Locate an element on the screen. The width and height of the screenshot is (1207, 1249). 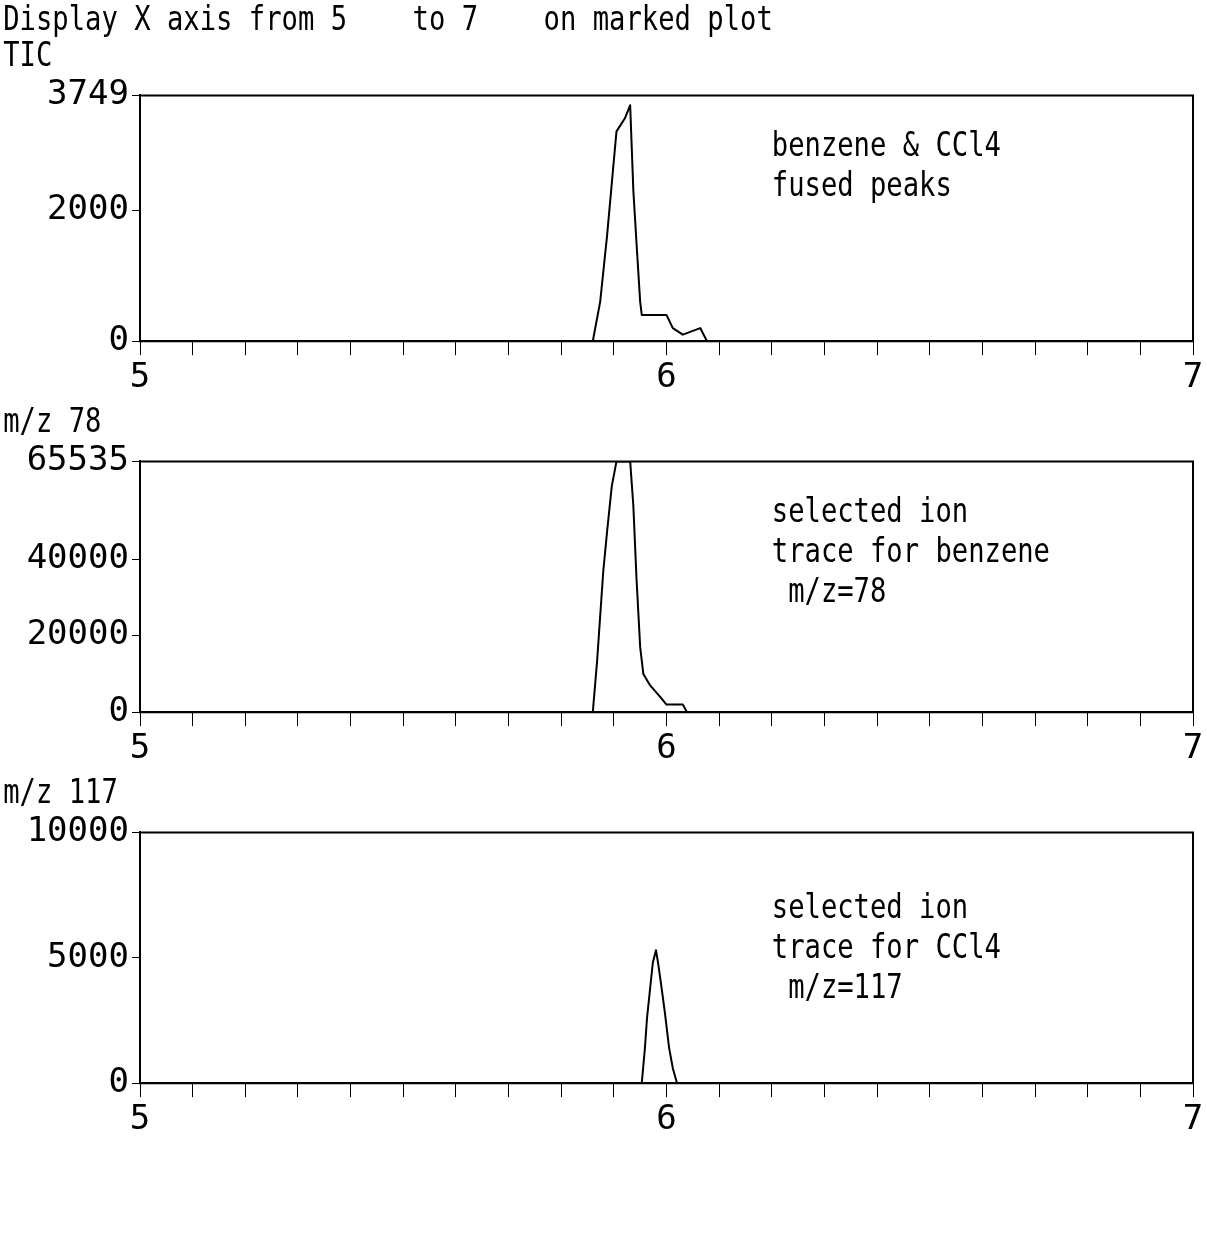
y-tick-label: 65535 is located at coordinates (77, 458).